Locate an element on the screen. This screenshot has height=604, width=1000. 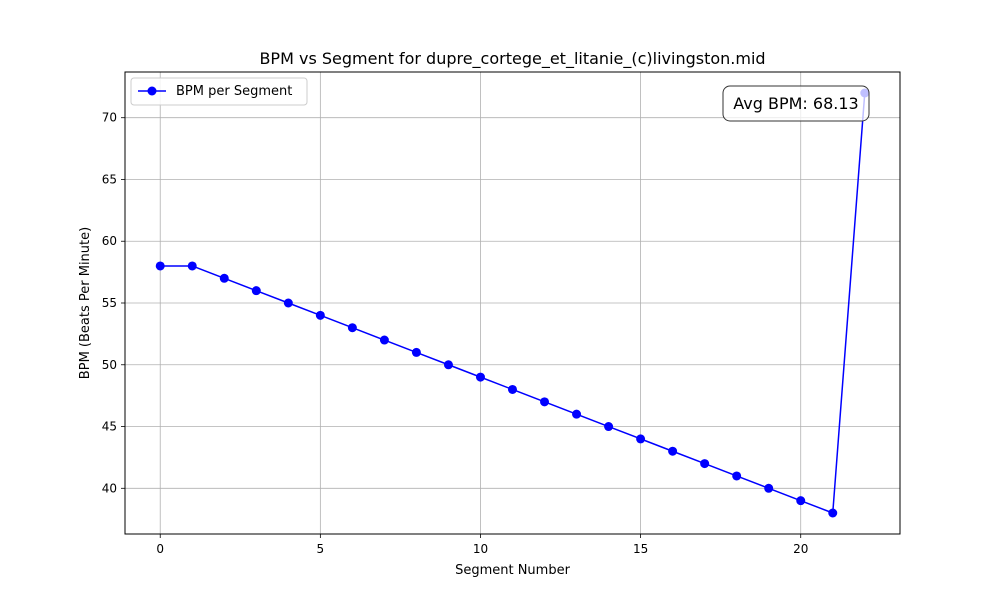
y-axis-ticks: 40 45 50 55 60 65 70 is located at coordinates (113, 303).